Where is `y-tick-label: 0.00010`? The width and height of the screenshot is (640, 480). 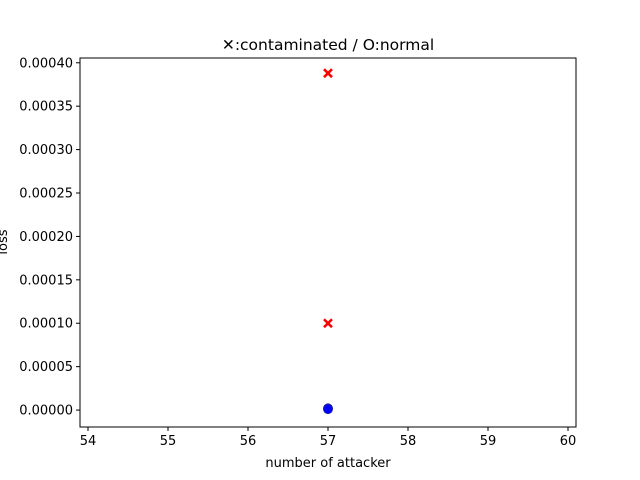
y-tick-label: 0.00010 is located at coordinates (46, 324).